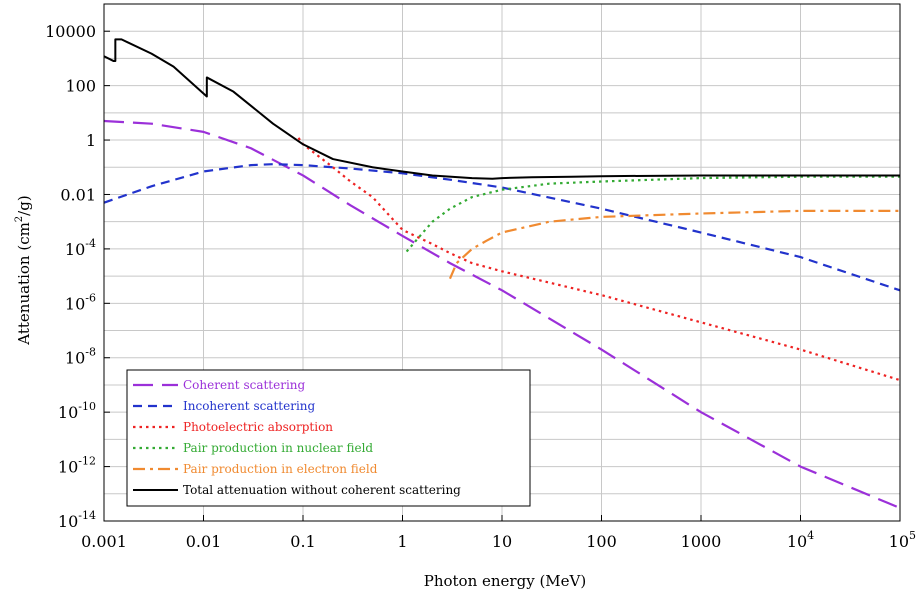  Describe the element at coordinates (258, 427) in the screenshot. I see `legend-label-photoelectric-absorption: Photoelectric absorption` at that location.